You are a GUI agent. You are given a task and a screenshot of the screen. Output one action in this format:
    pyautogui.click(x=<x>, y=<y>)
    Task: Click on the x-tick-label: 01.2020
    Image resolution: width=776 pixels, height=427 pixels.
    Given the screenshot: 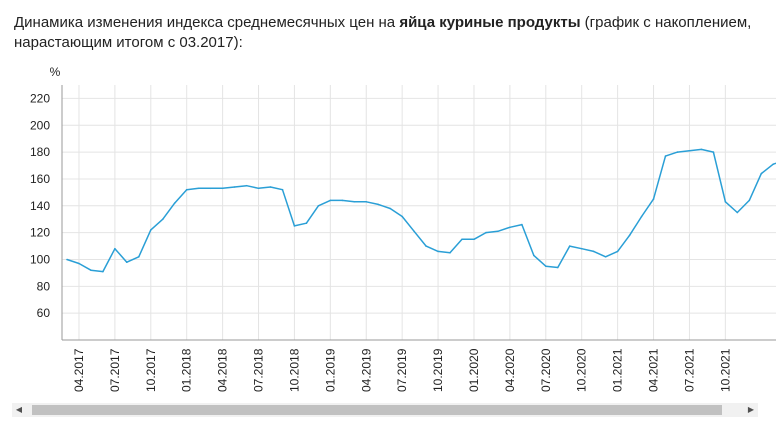 What is the action you would take?
    pyautogui.click(x=474, y=370)
    